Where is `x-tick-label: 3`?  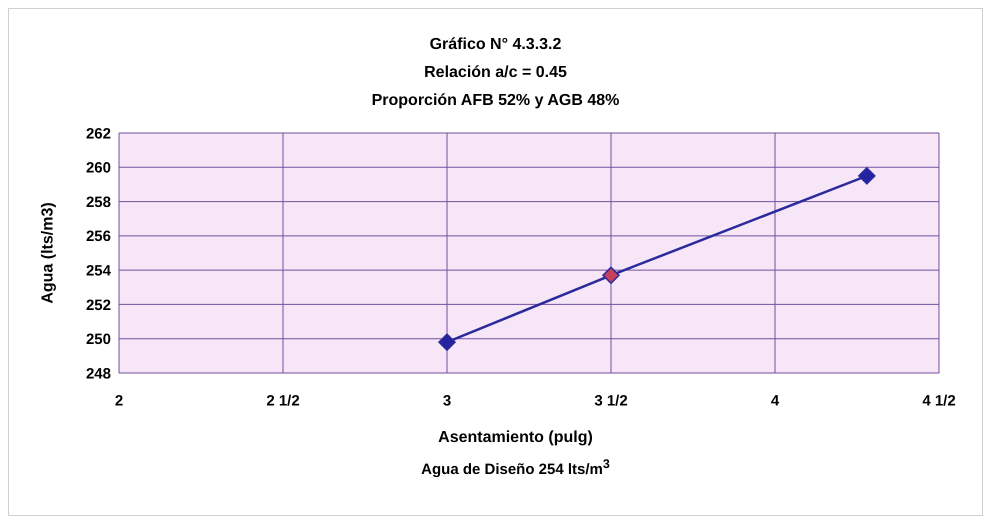 x-tick-label: 3 is located at coordinates (447, 401).